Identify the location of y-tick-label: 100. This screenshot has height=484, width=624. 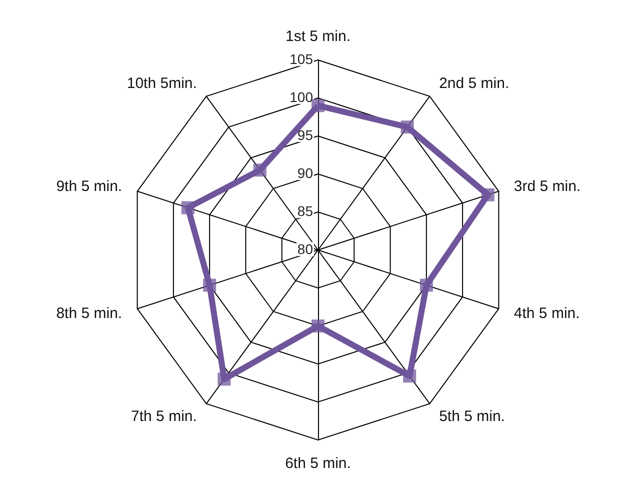
(302, 97).